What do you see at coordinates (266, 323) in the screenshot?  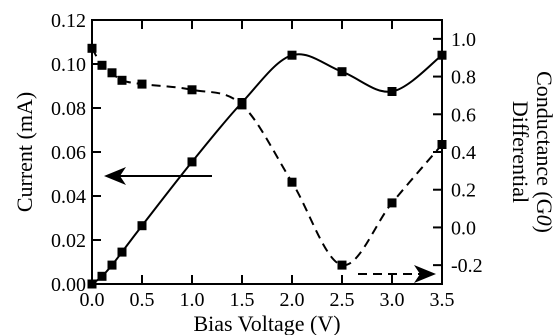 I see `x-axis-title: Bias Voltage (V)` at bounding box center [266, 323].